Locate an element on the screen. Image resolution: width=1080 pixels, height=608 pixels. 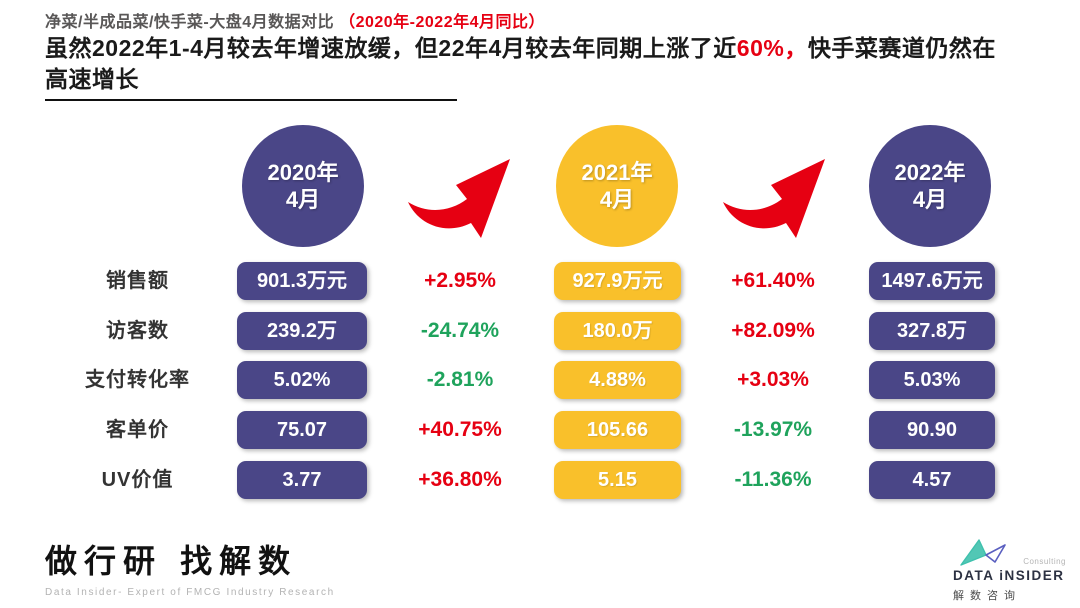
period-circle-2021: 2021年 4月 is located at coordinates (617, 186).